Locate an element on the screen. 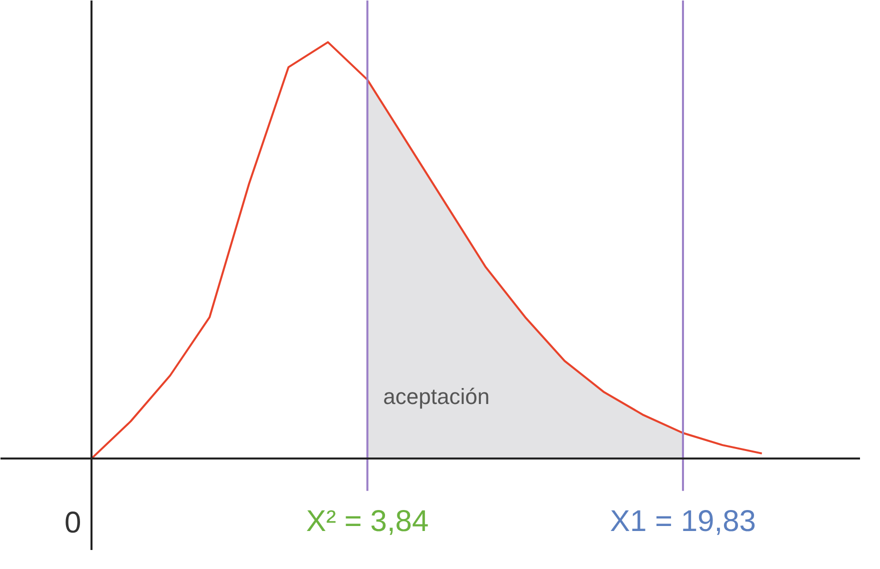 The width and height of the screenshot is (880, 569). x-tick-label: X² = 3,84 is located at coordinates (367, 521).